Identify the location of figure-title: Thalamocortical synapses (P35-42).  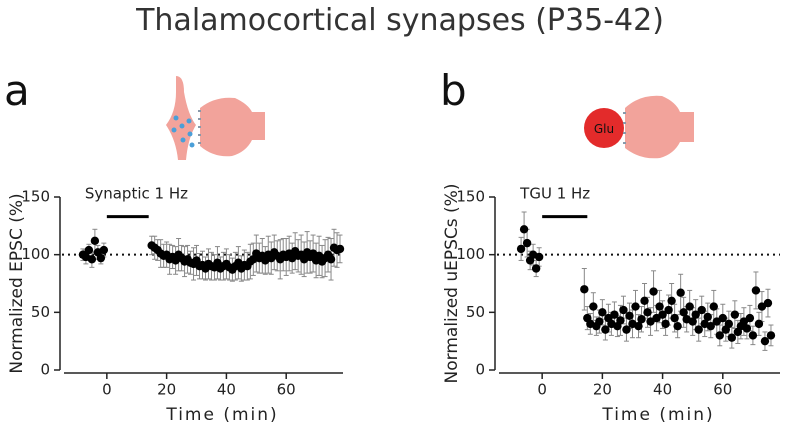
(399, 20).